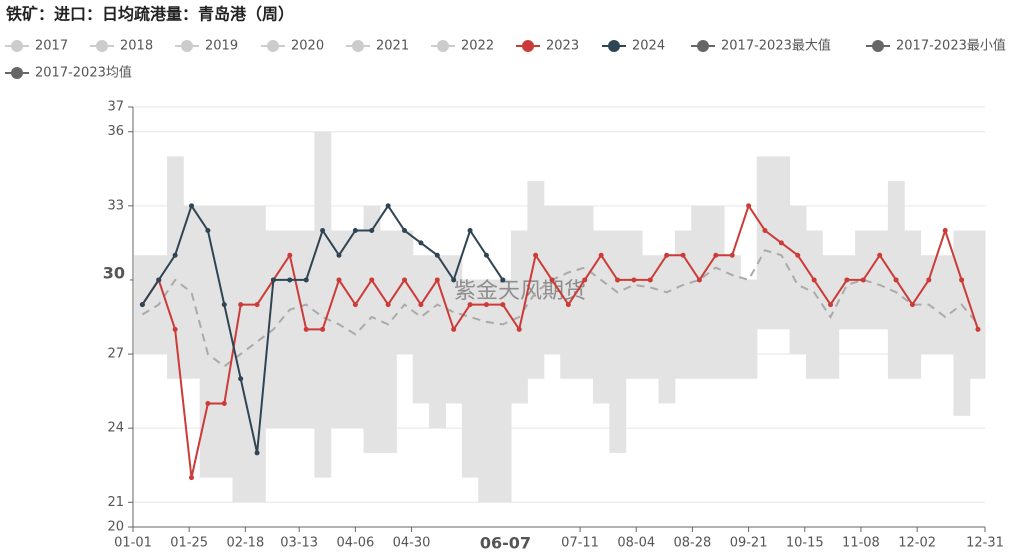 Image resolution: width=1019 pixels, height=556 pixels. Describe the element at coordinates (299, 543) in the screenshot. I see `x-tick-label: 03-13` at that location.